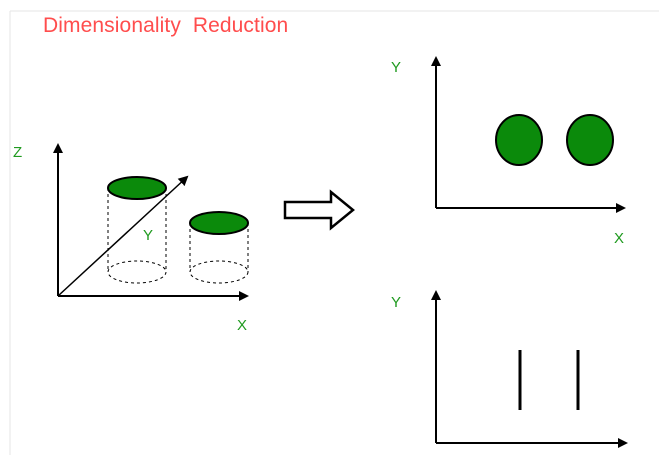 Image resolution: width=659 pixels, height=455 pixels. Describe the element at coordinates (396, 67) in the screenshot. I see `top-right-y-axis-label: Y` at that location.